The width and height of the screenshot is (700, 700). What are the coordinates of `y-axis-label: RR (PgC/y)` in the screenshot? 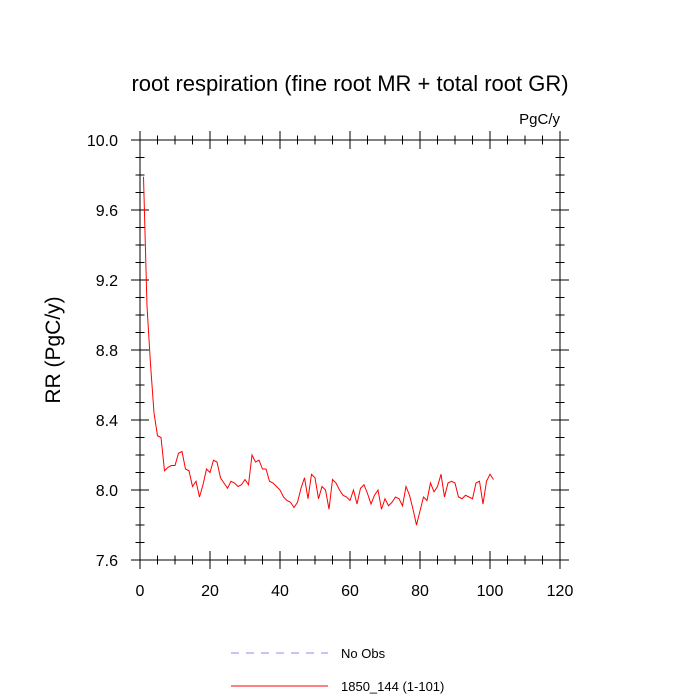 It's located at (53, 349).